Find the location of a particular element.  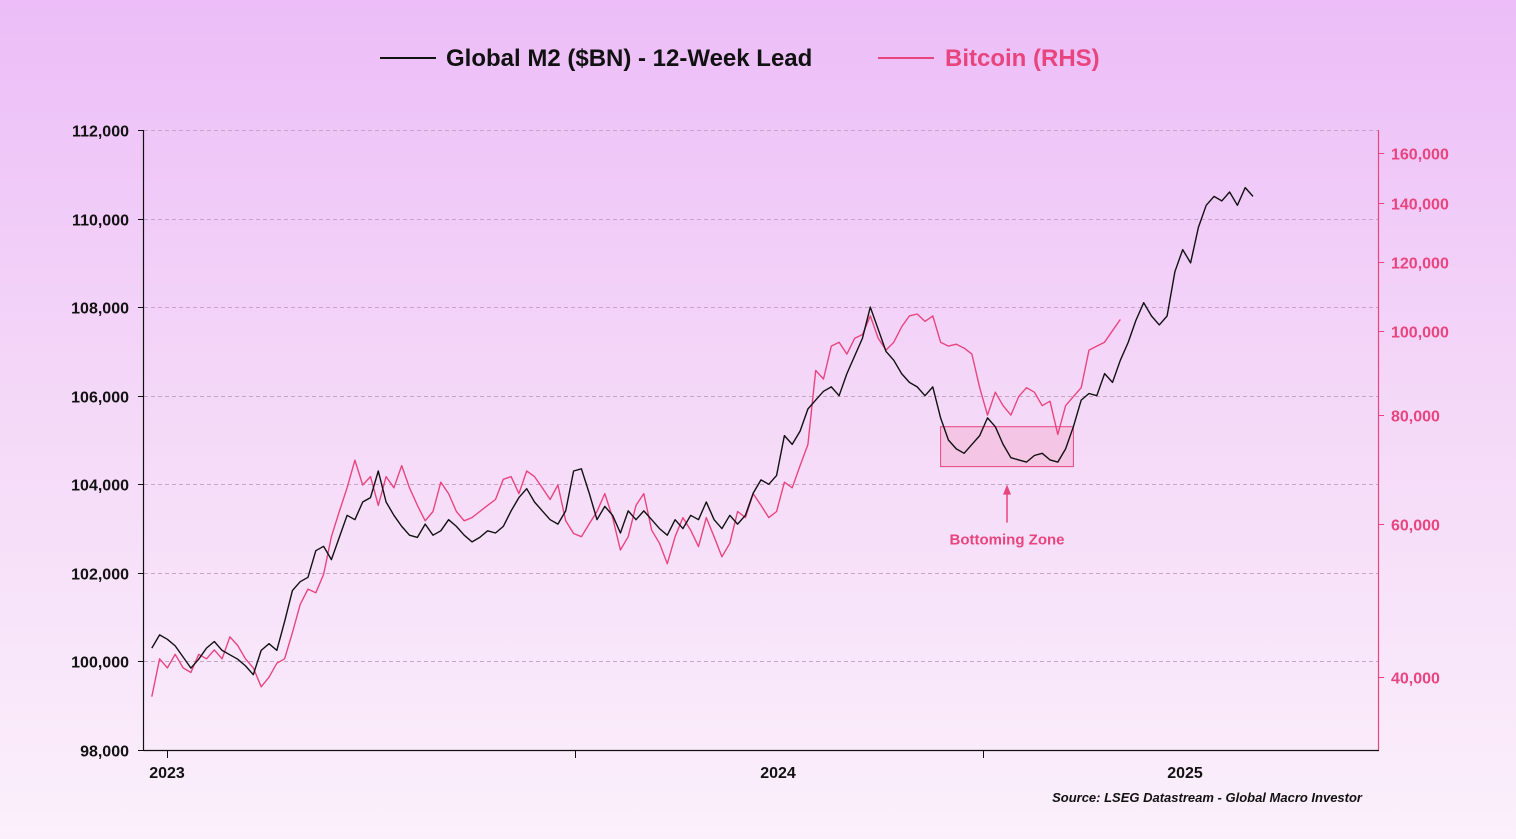

left-tick-label: 100,000 is located at coordinates (100, 663).